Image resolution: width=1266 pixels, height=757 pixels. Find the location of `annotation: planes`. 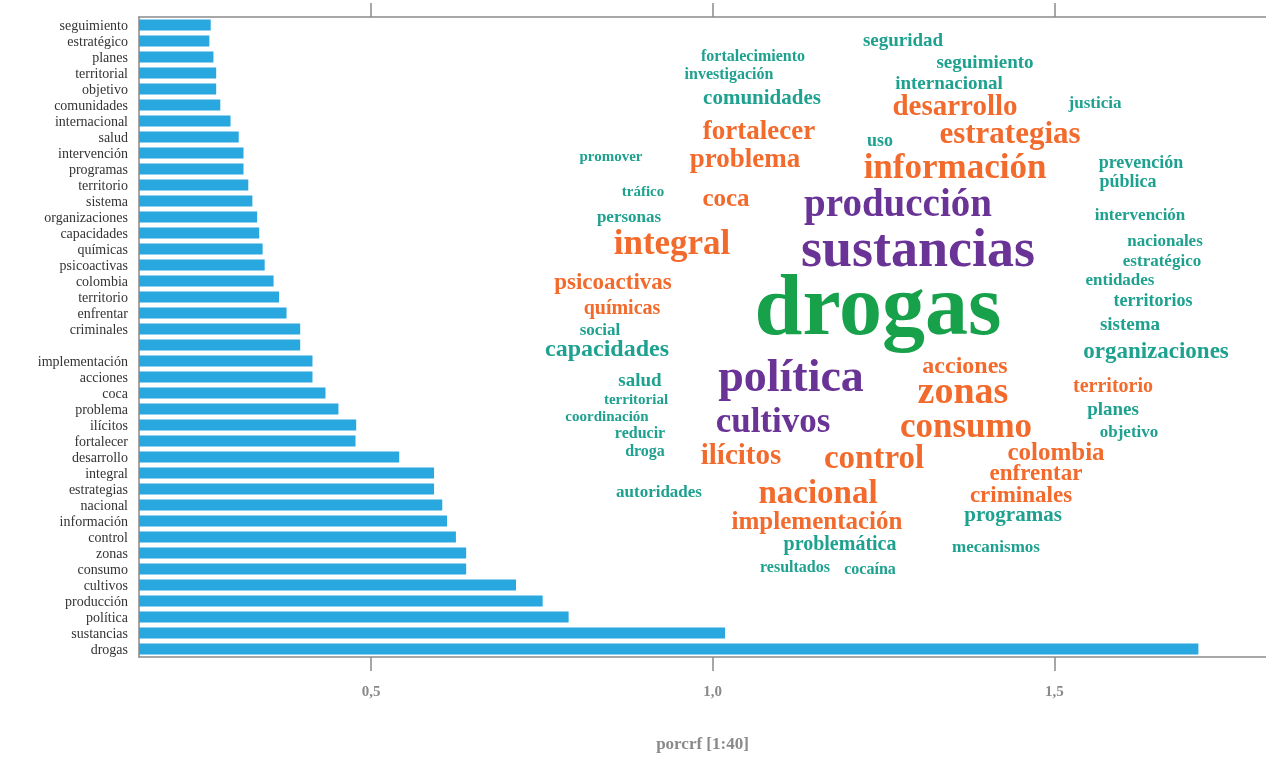

annotation: planes is located at coordinates (1113, 408).